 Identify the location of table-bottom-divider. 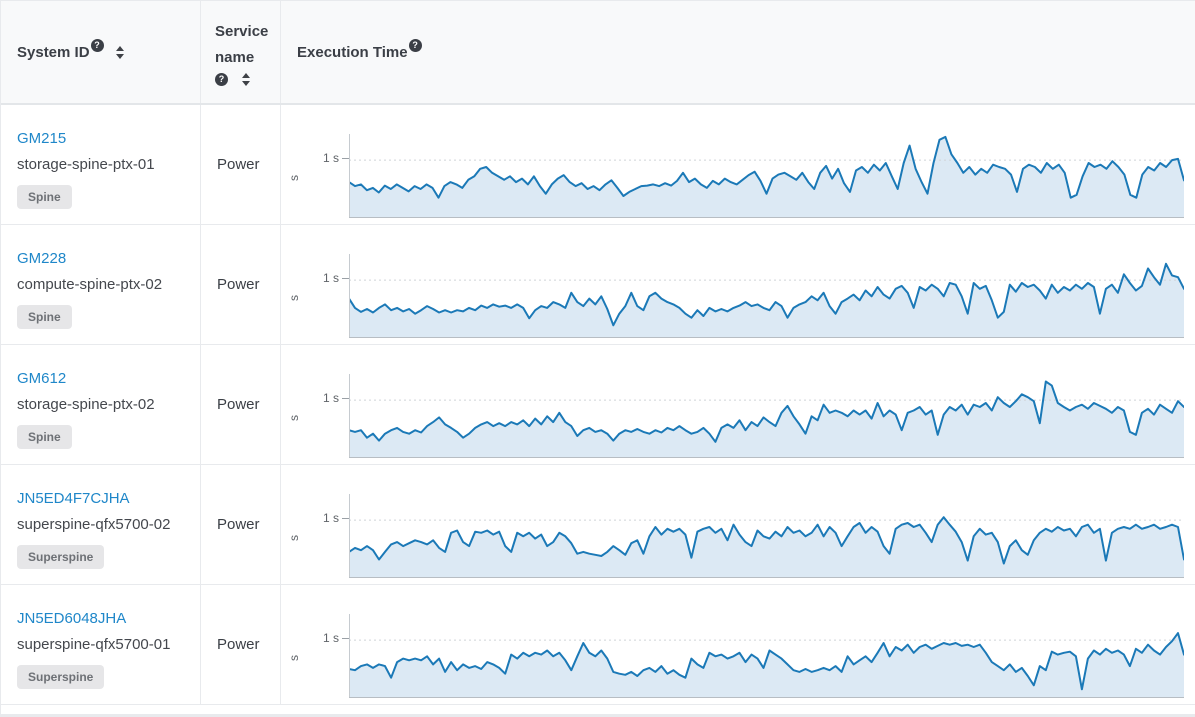
(598, 711).